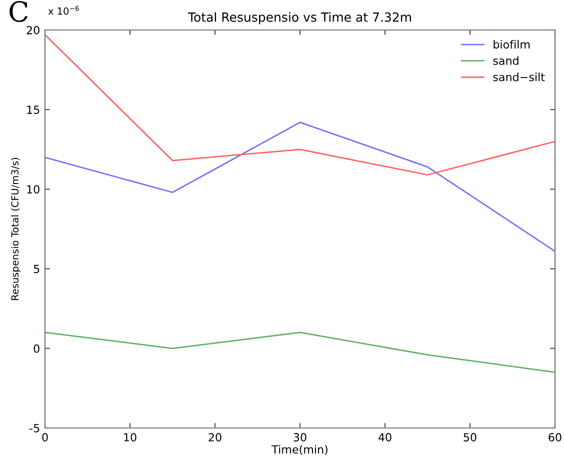 This screenshot has width=564, height=464. I want to click on text: C, so click(19, 11).